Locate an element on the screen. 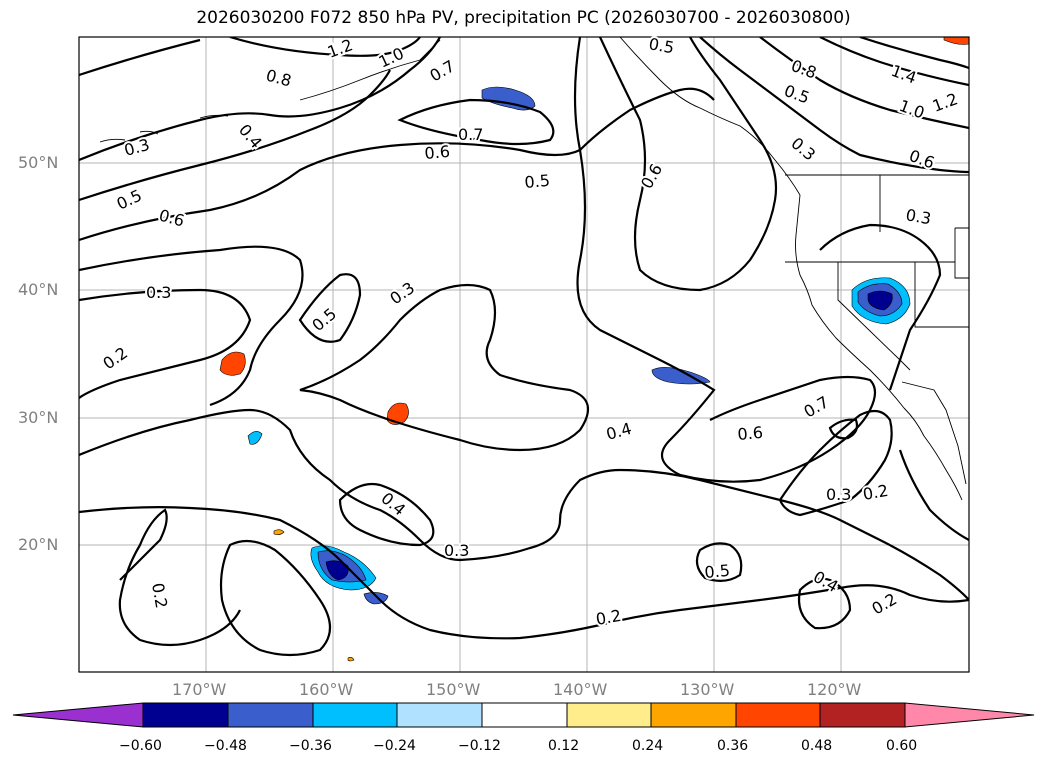 Image resolution: width=1047 pixels, height=765 pixels. colorbar-tick-label: −0.12 is located at coordinates (479, 746).